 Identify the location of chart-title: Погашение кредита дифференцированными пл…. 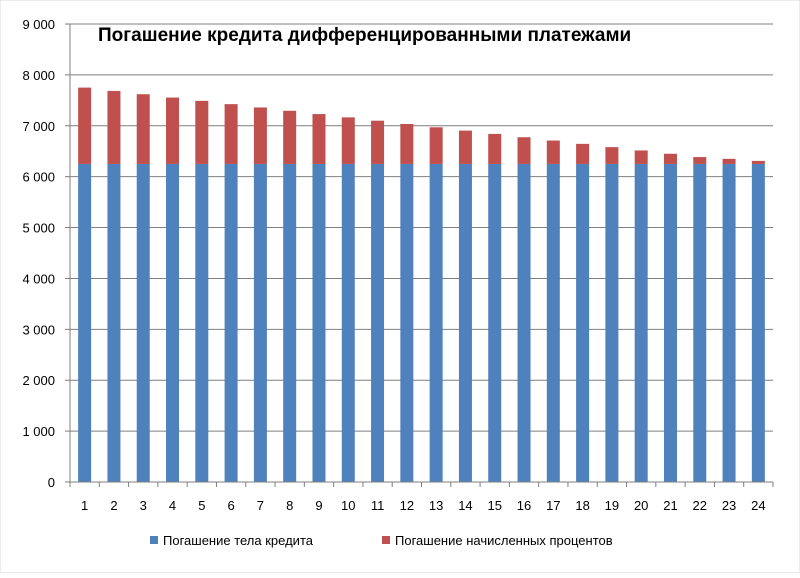
(364, 35).